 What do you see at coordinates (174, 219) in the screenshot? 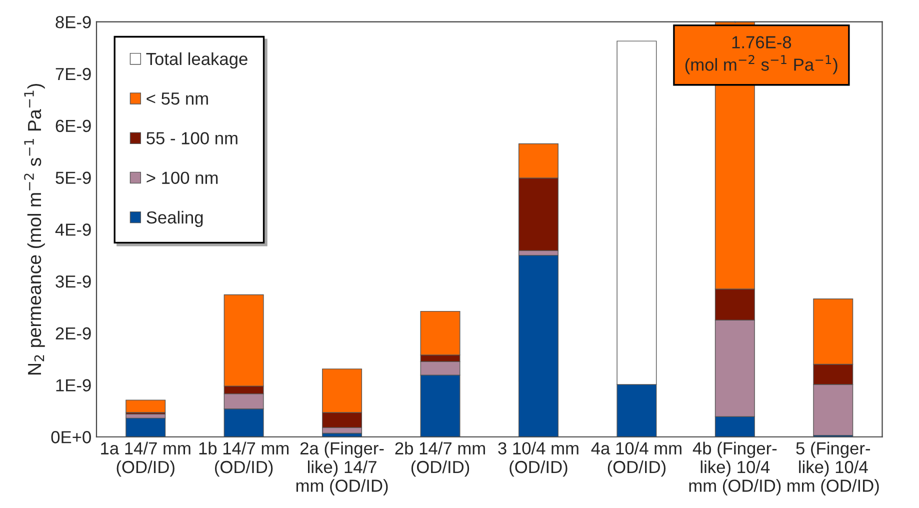
I see `legend-label: Sealing` at bounding box center [174, 219].